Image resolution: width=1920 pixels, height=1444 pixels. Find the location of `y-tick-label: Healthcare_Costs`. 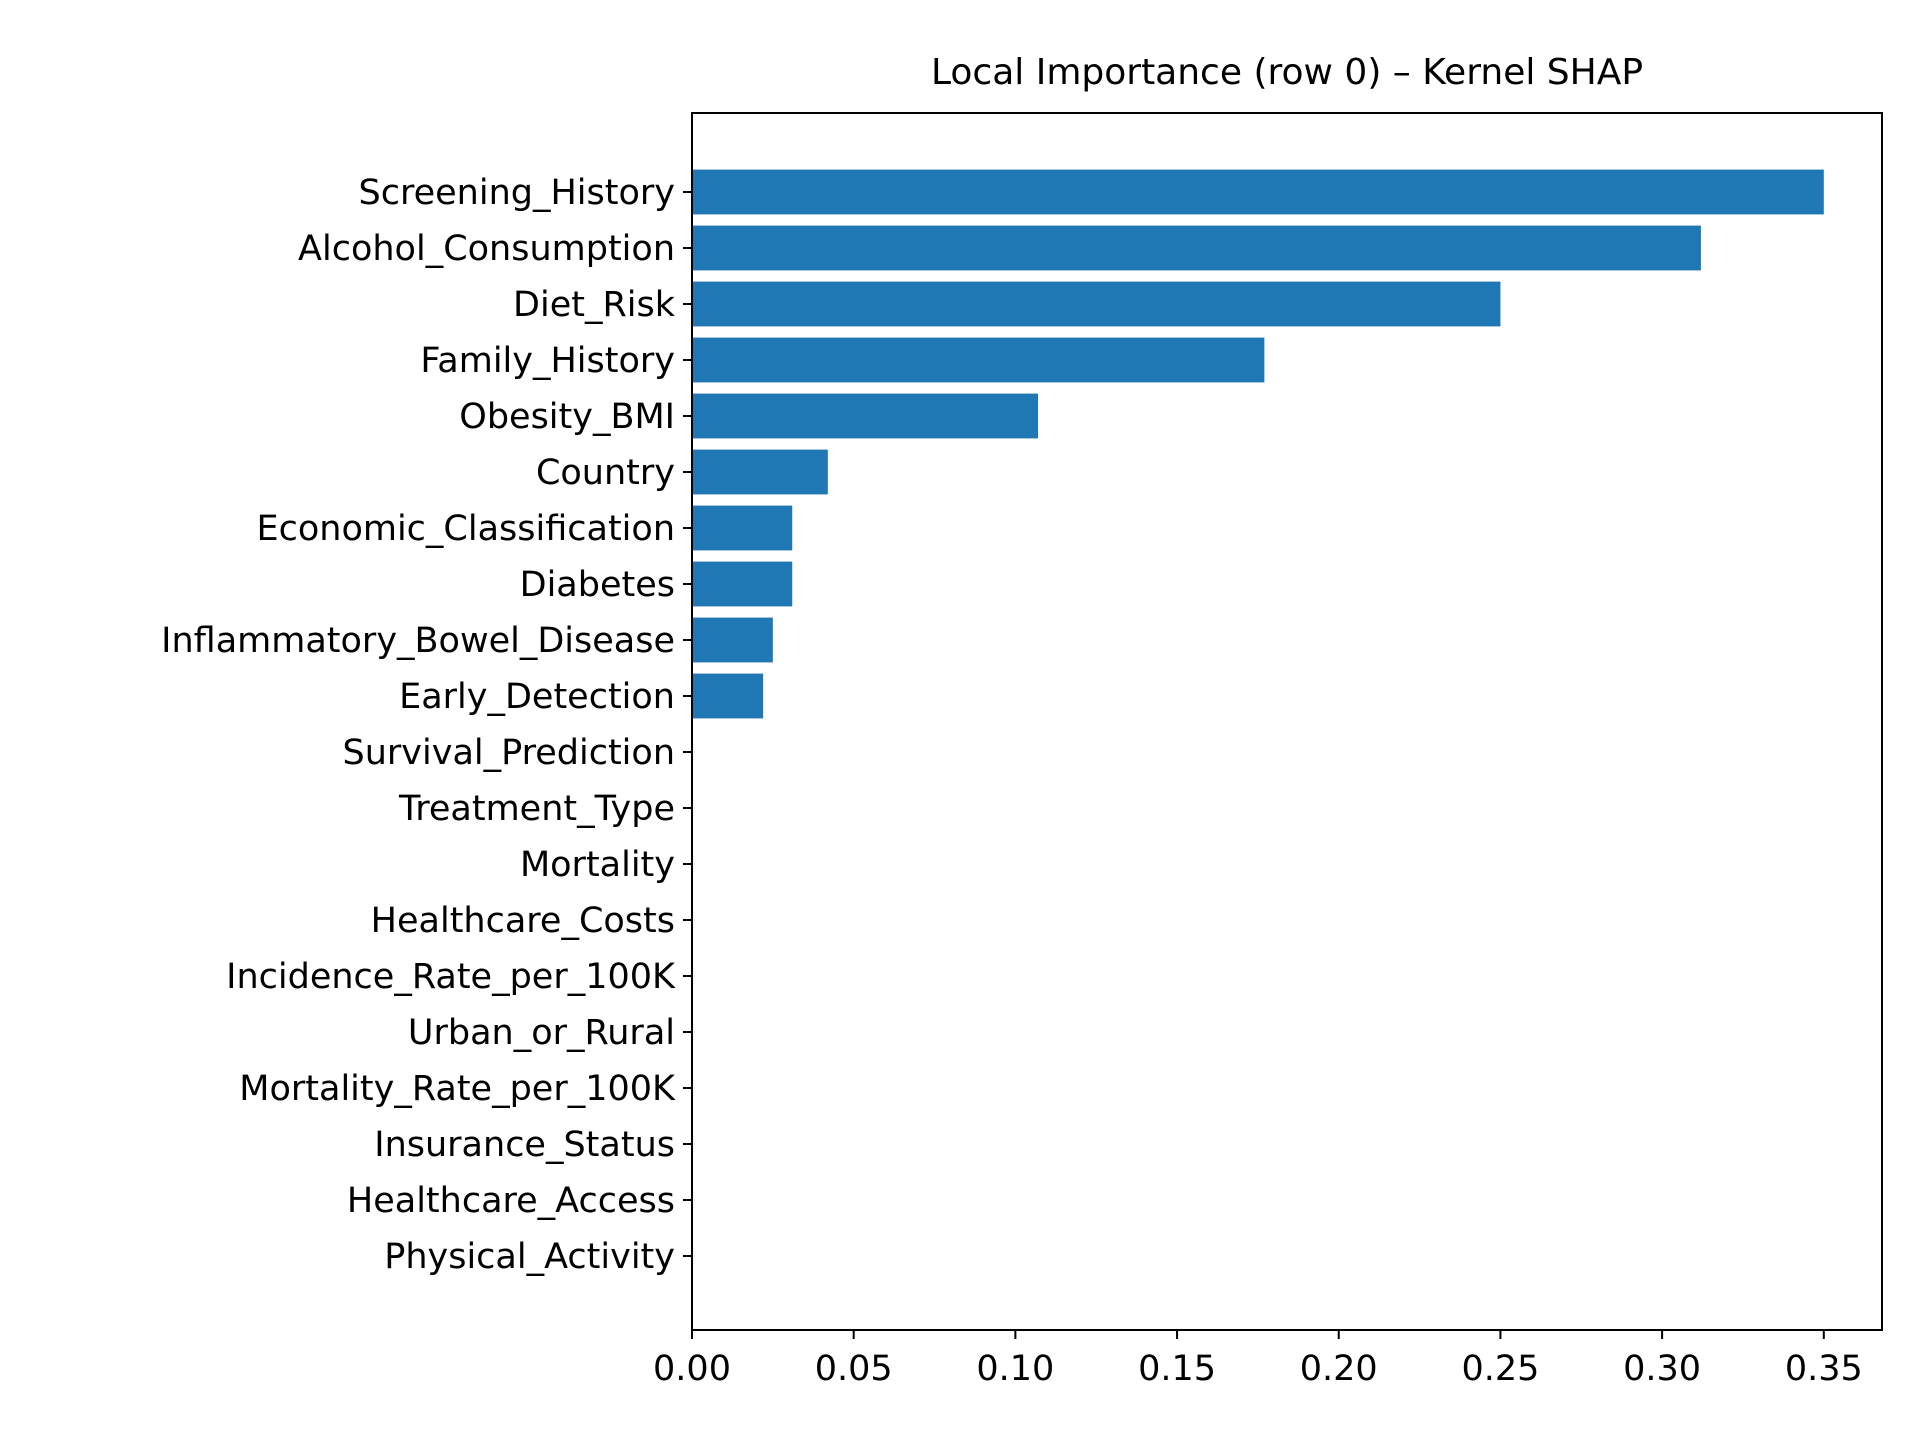

y-tick-label: Healthcare_Costs is located at coordinates (523, 921).